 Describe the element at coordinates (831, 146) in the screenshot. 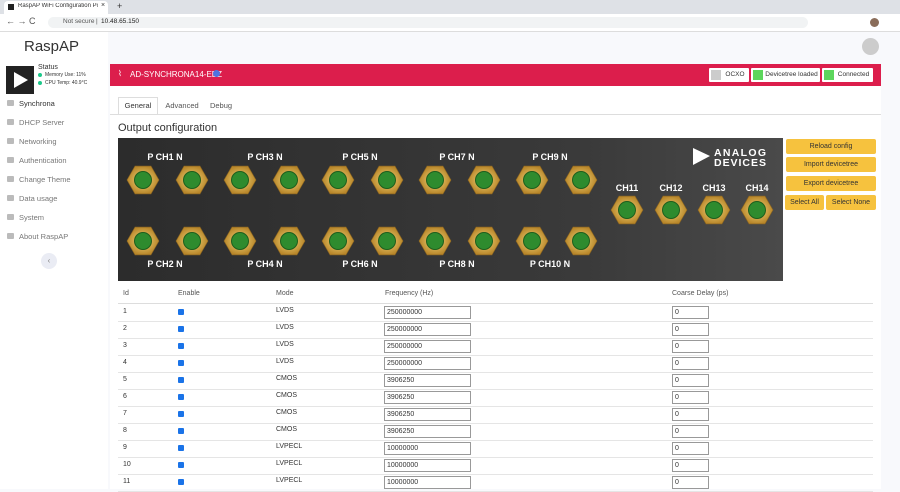

I see `button: Reload config` at that location.